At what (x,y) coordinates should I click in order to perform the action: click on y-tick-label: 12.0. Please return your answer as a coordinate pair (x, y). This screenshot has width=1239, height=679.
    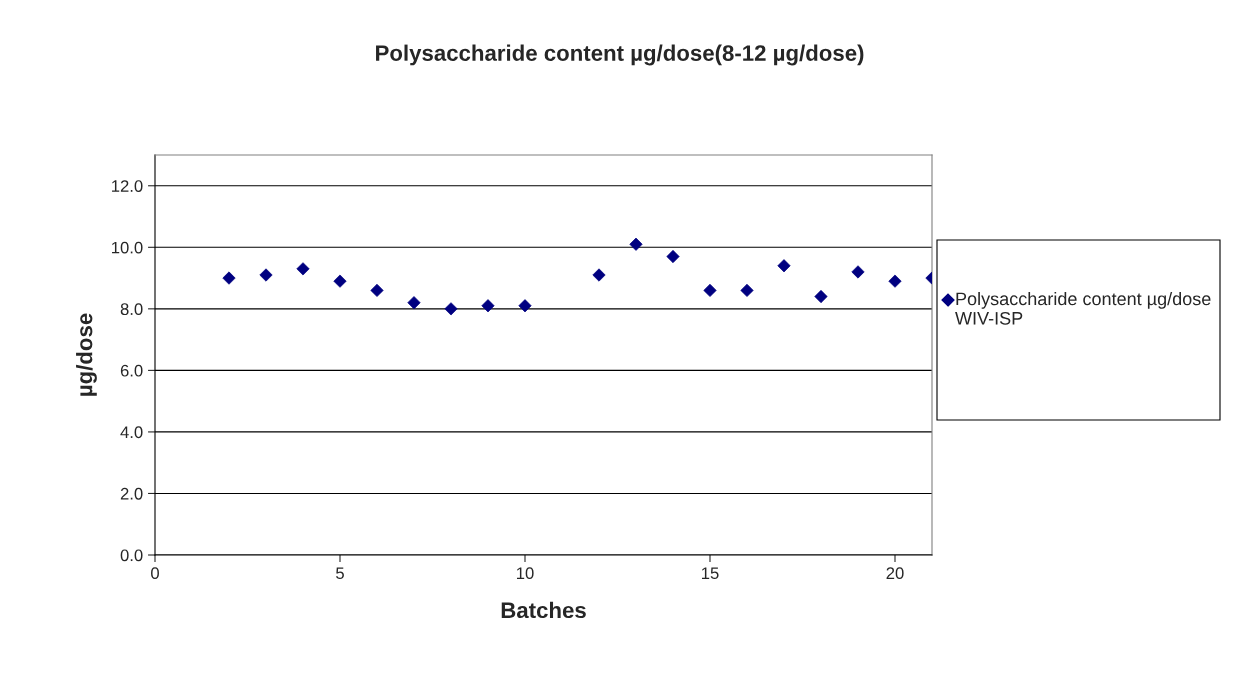
    Looking at the image, I should click on (127, 186).